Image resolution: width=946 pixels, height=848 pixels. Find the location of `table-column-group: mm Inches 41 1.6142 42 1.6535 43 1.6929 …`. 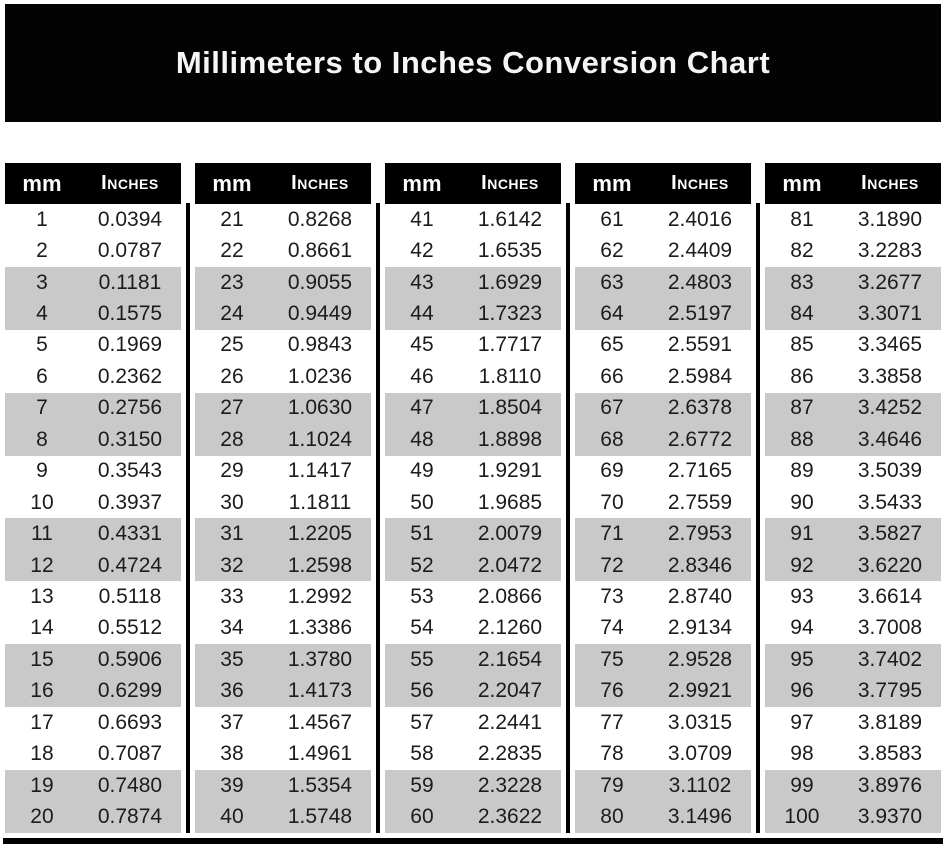

table-column-group: mm Inches 41 1.6142 42 1.6535 43 1.6929 … is located at coordinates (473, 498).